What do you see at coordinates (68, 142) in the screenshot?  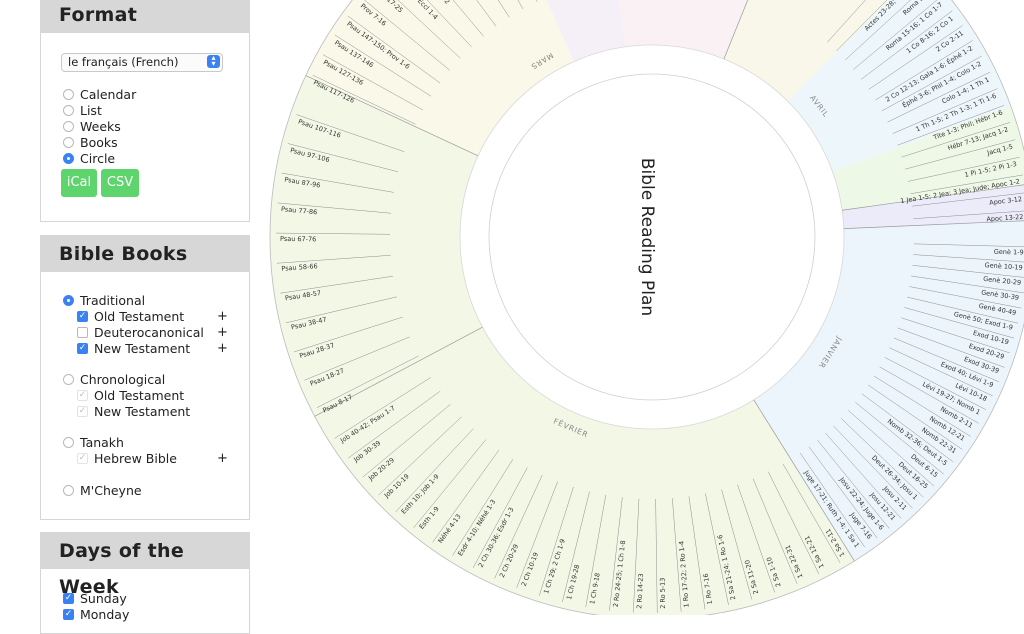 I see `radio-books` at bounding box center [68, 142].